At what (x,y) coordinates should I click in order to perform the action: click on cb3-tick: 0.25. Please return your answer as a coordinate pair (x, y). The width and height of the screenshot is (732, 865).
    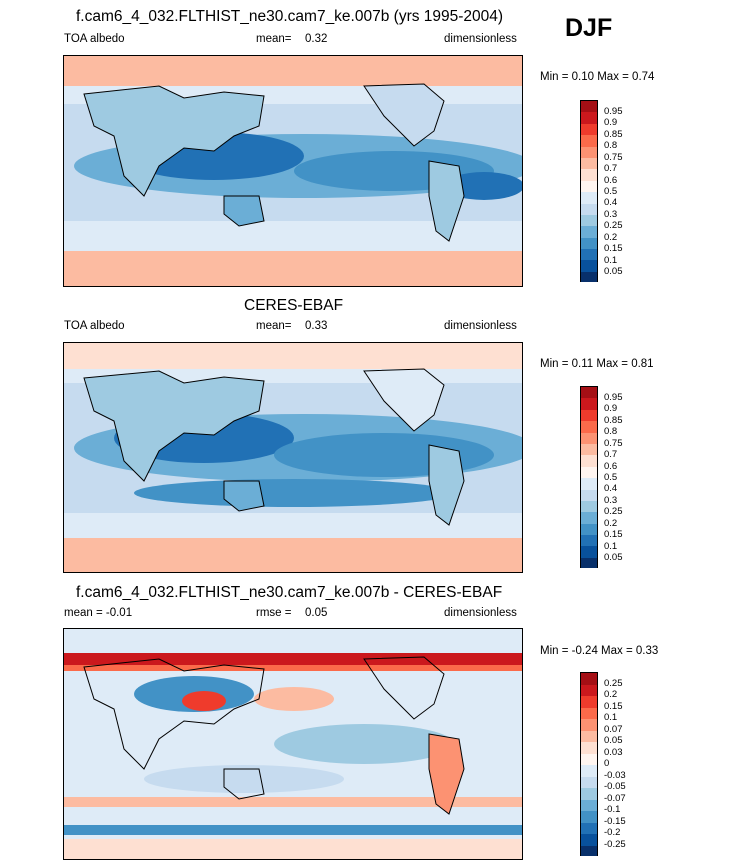
    Looking at the image, I should click on (613, 683).